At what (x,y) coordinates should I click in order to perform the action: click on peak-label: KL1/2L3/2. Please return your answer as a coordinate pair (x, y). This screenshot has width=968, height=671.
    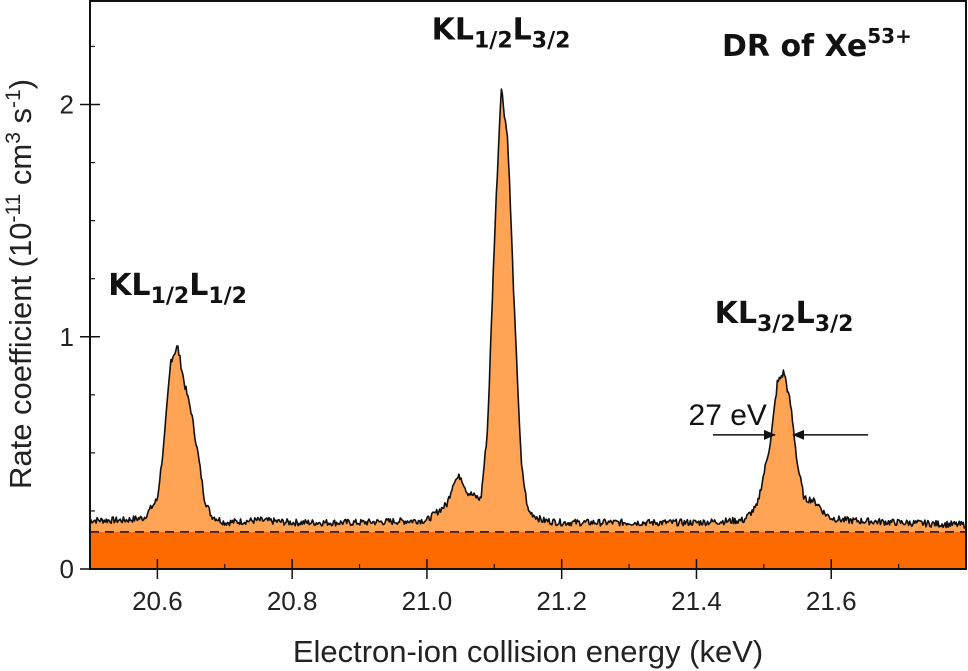
    Looking at the image, I should click on (501, 32).